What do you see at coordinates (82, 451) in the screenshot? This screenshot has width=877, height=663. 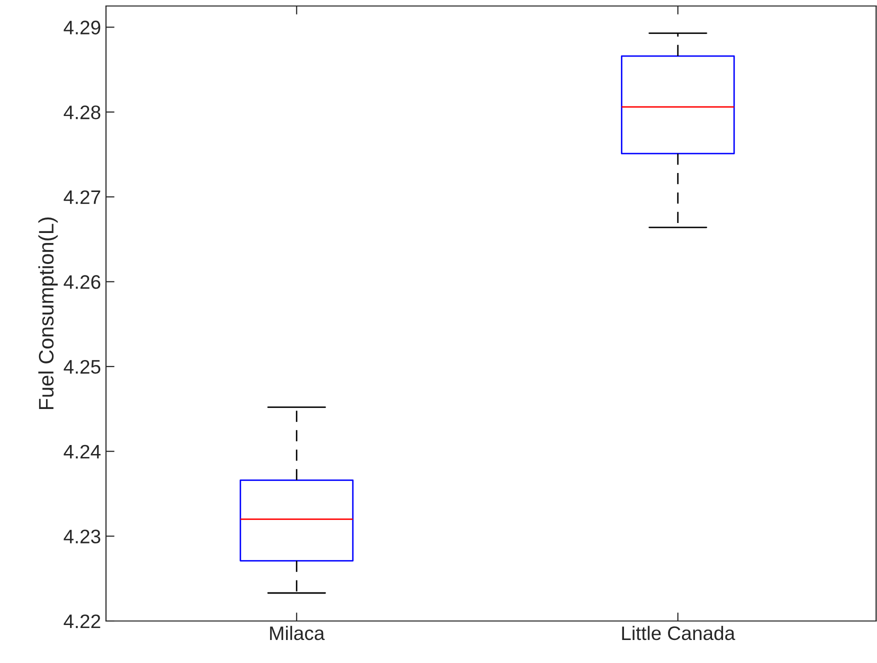 I see `y-tick-label: 4.24` at bounding box center [82, 451].